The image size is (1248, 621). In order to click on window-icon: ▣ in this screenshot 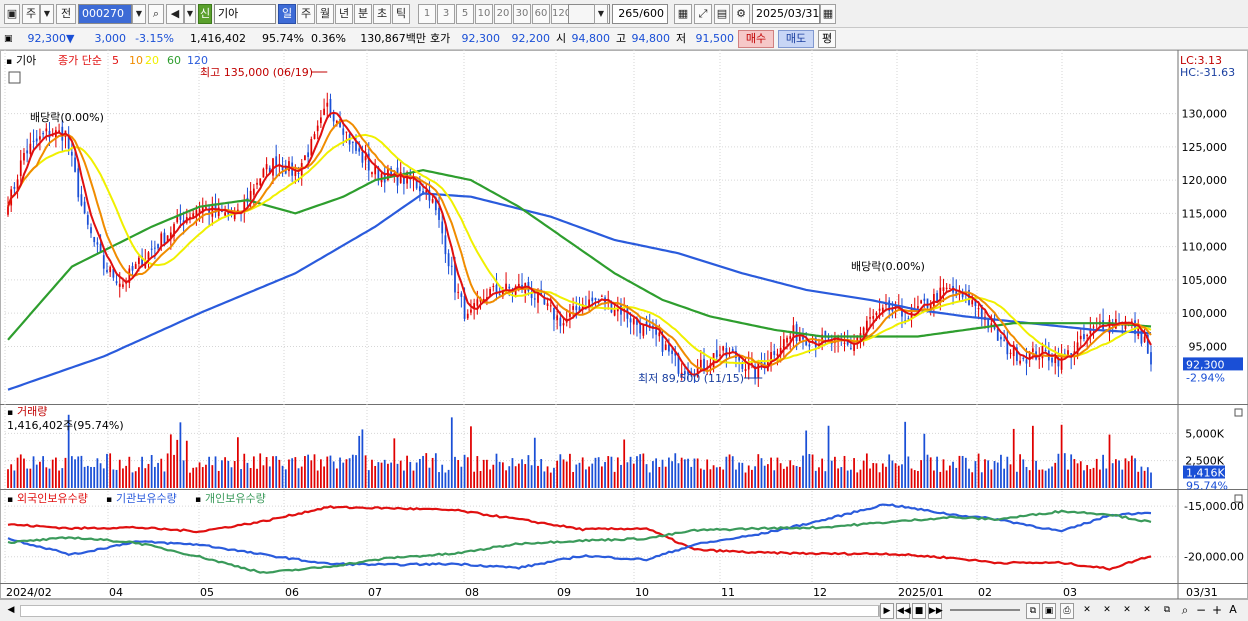, I will do `click(1049, 611)`.